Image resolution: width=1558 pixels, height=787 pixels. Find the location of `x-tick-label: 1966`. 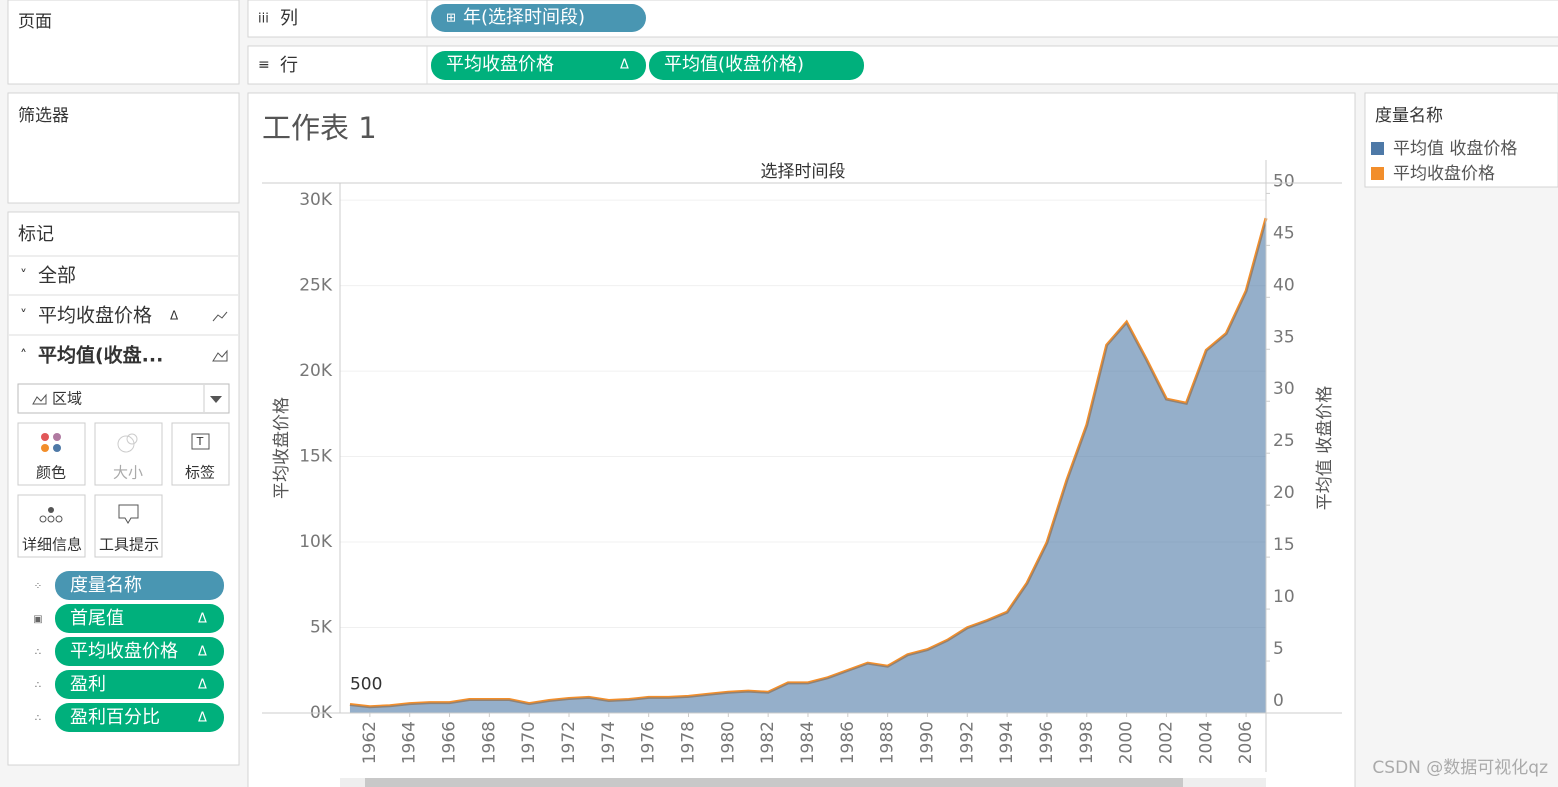

x-tick-label: 1966 is located at coordinates (450, 742).